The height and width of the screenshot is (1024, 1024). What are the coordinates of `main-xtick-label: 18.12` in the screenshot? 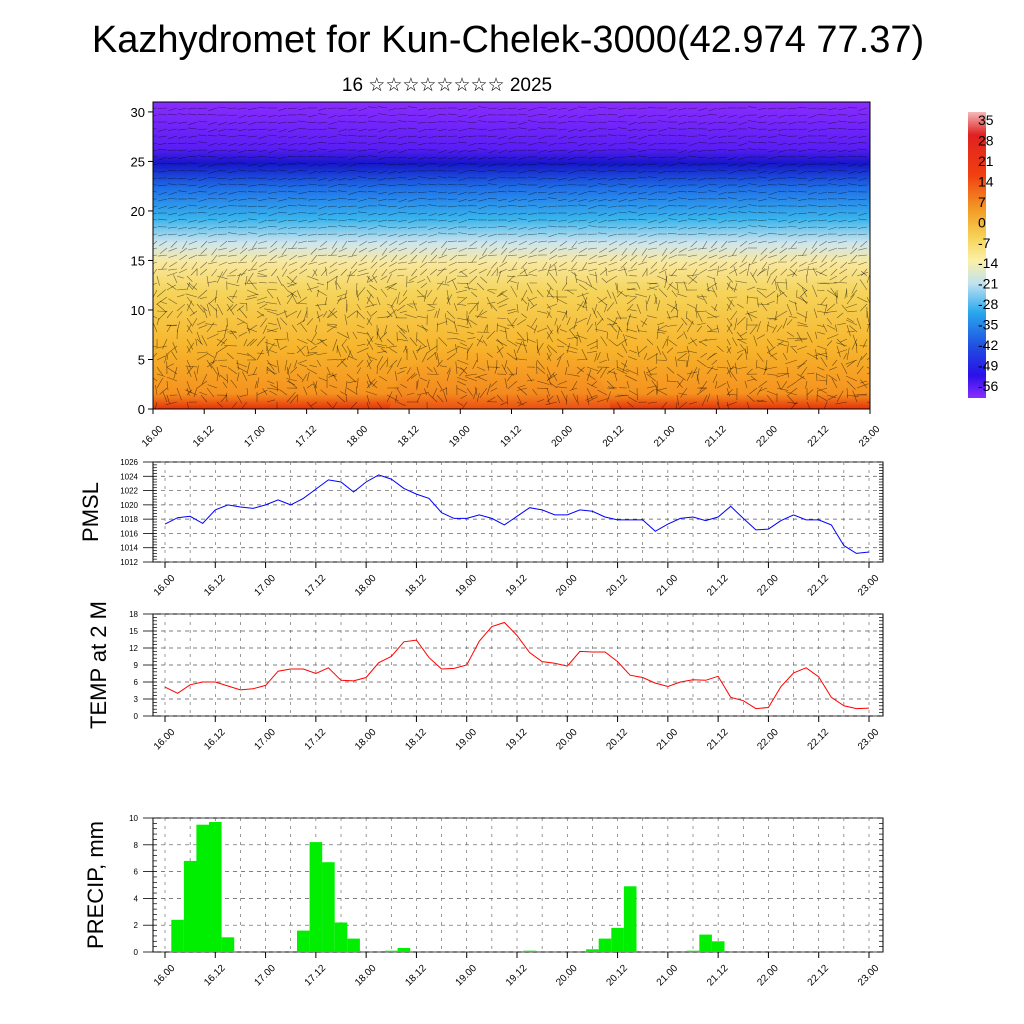 It's located at (409, 437).